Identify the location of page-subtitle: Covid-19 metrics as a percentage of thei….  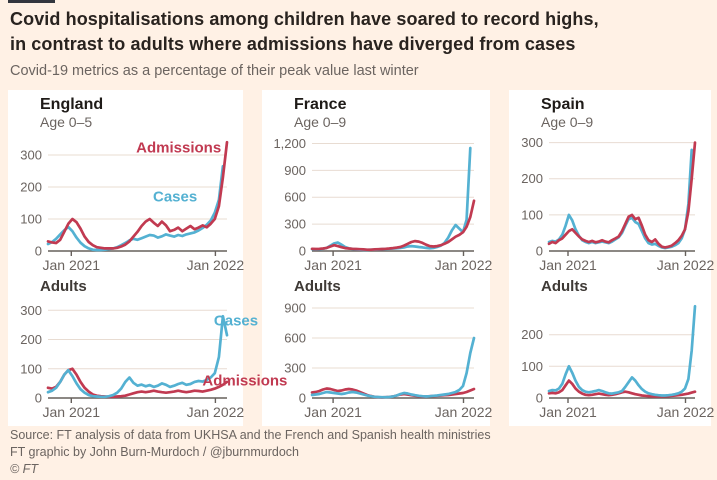
(214, 71).